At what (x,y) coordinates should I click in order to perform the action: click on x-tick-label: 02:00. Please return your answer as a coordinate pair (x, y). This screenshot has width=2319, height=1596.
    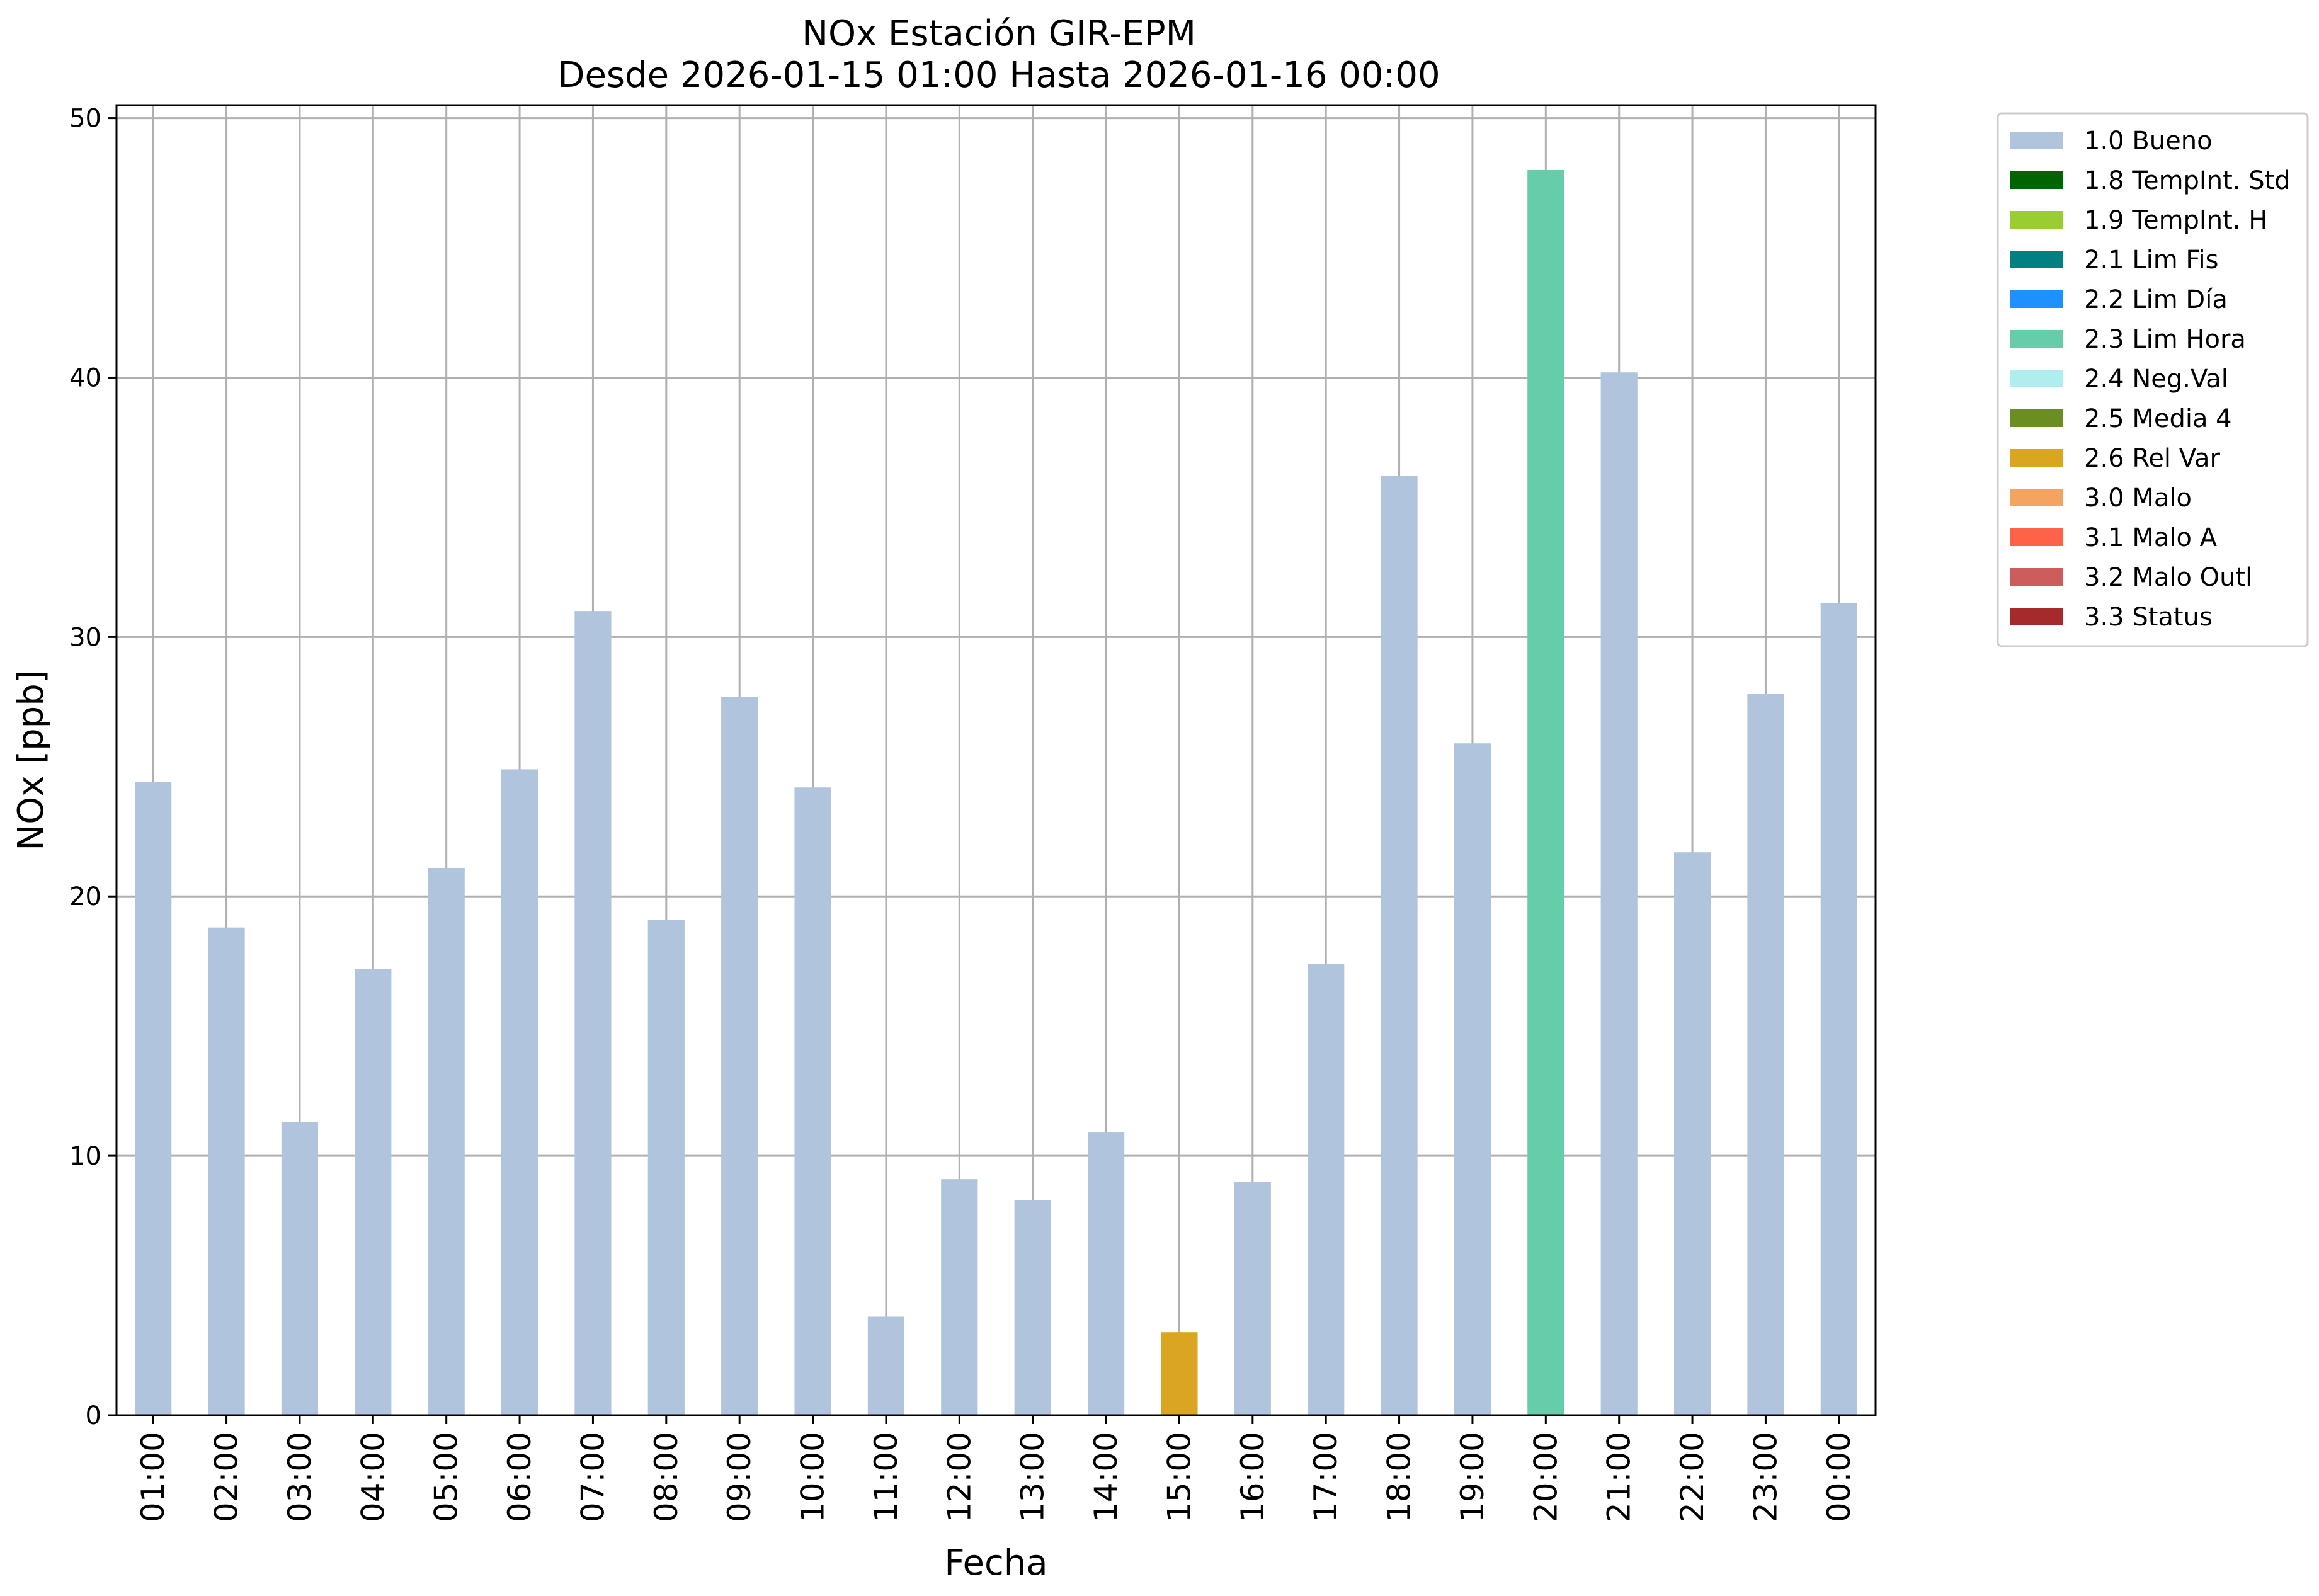
    Looking at the image, I should click on (226, 1477).